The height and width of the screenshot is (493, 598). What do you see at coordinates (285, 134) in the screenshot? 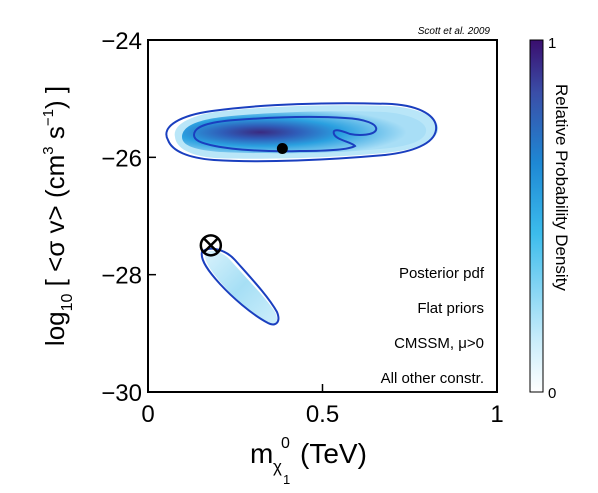
I see `upper-region-inner-contour` at bounding box center [285, 134].